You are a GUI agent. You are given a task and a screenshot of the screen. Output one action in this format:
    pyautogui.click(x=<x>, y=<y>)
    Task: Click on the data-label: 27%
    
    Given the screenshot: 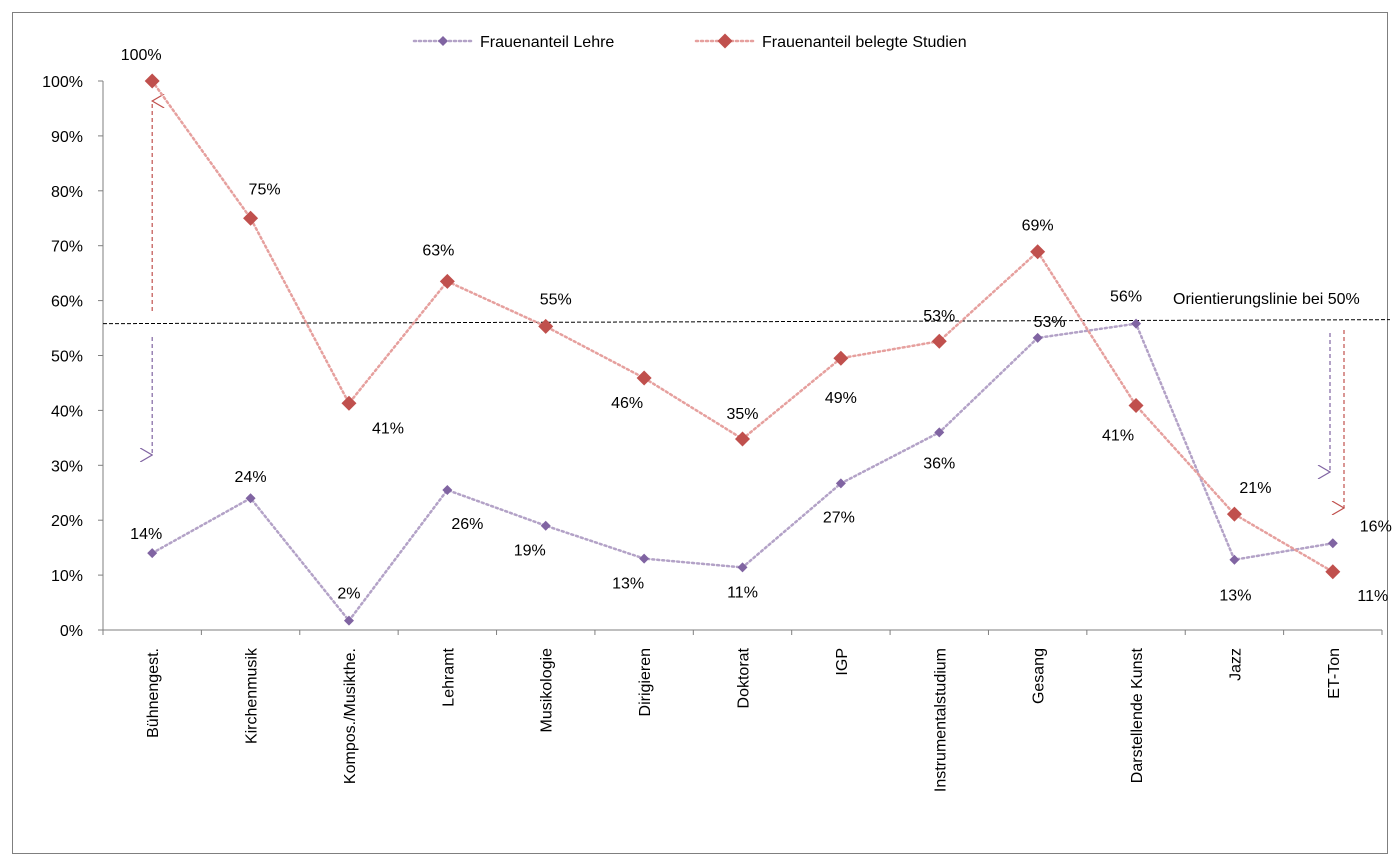 What is the action you would take?
    pyautogui.click(x=839, y=517)
    